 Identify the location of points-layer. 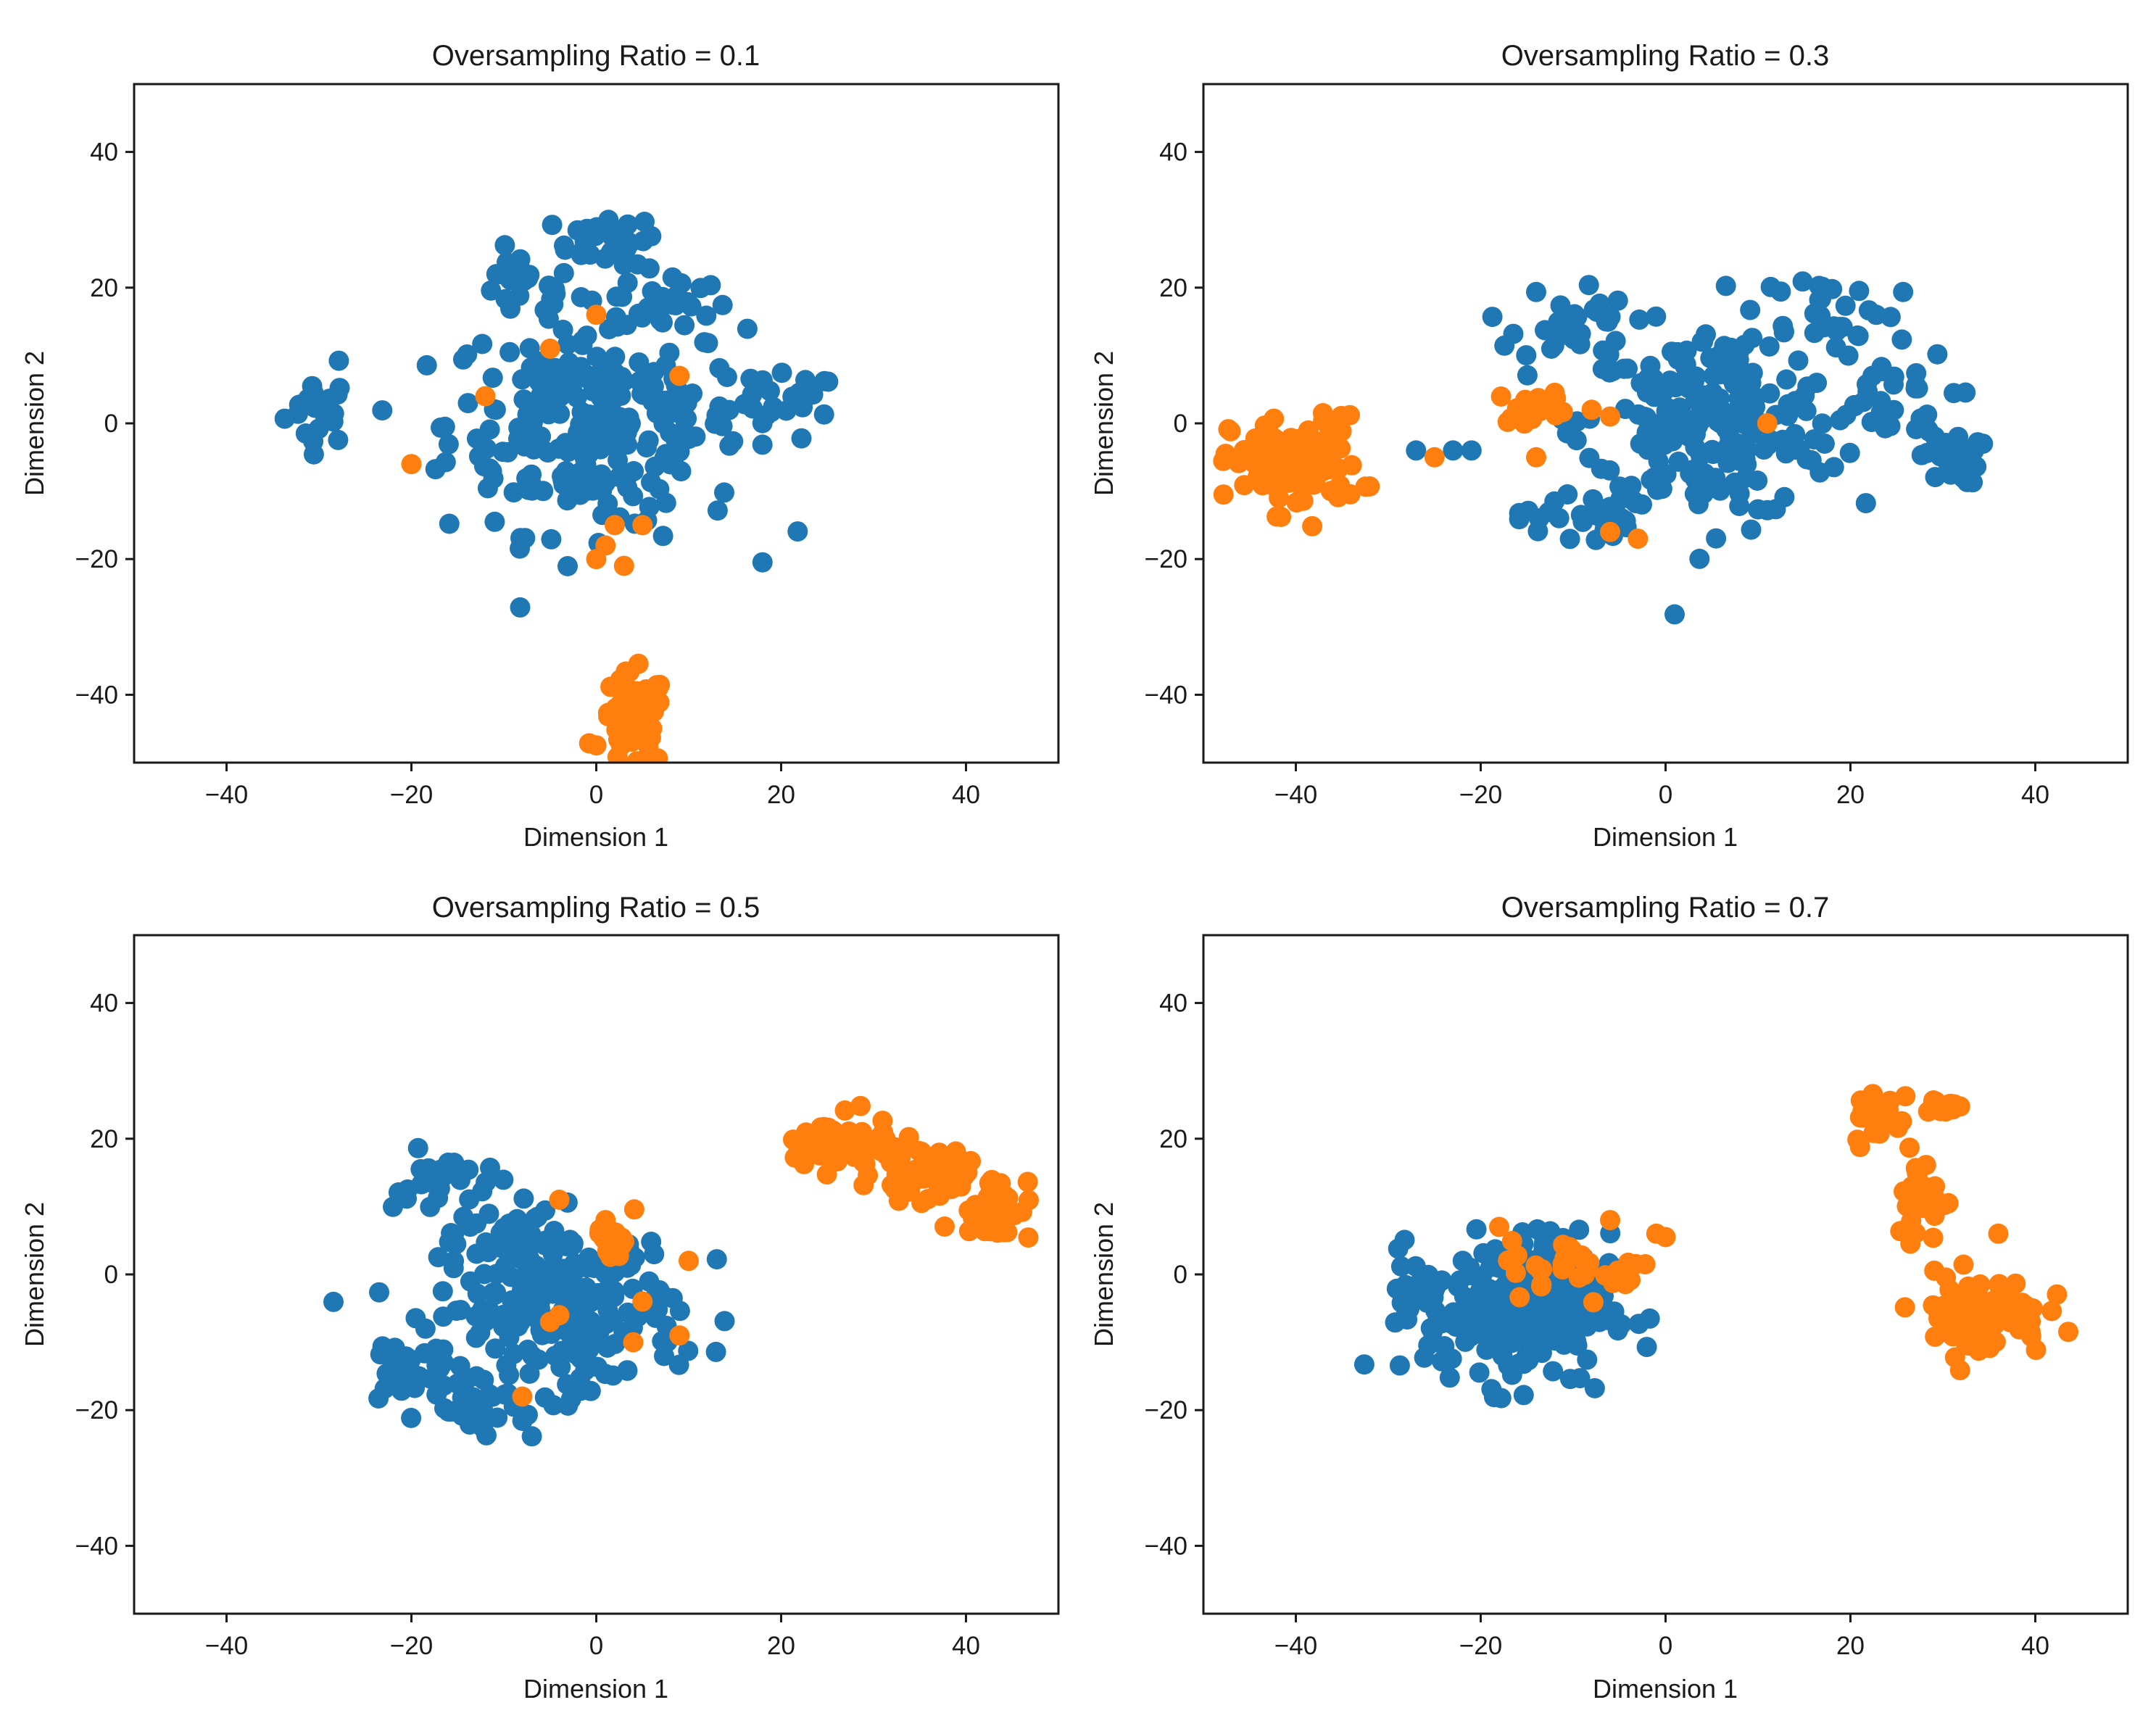
(556, 486).